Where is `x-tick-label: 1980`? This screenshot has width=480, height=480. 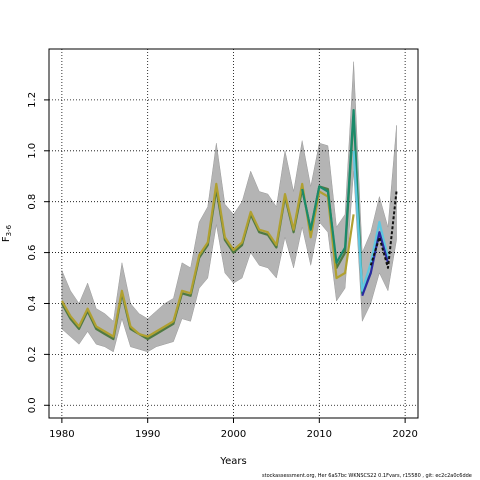 x-tick-label: 1980 is located at coordinates (61, 434).